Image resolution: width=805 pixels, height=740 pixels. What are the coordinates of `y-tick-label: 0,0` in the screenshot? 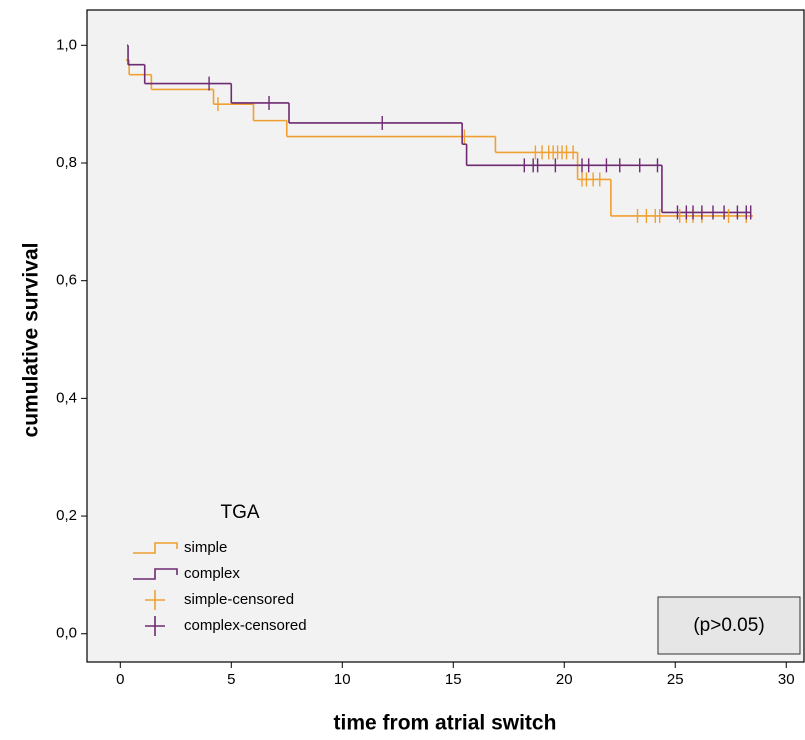 It's located at (66, 633).